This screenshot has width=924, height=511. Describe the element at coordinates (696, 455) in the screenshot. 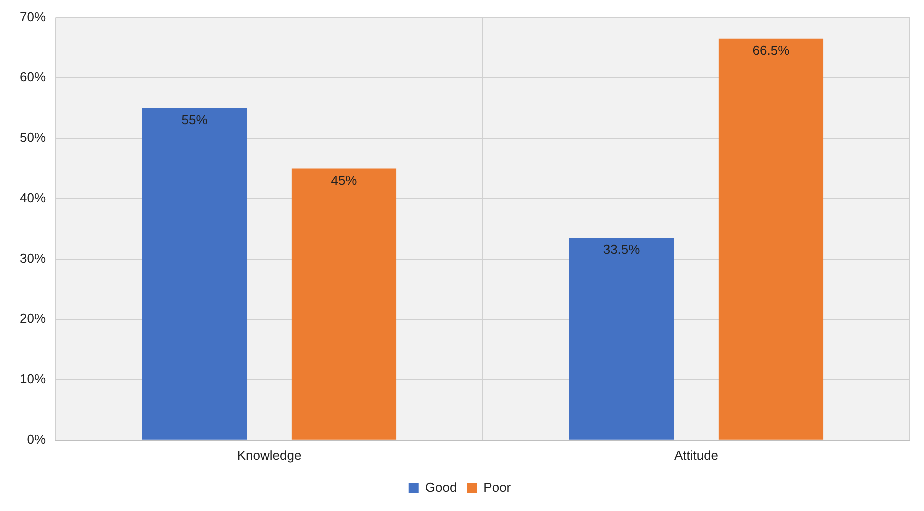

I see `x-tick-label: Attitude` at that location.